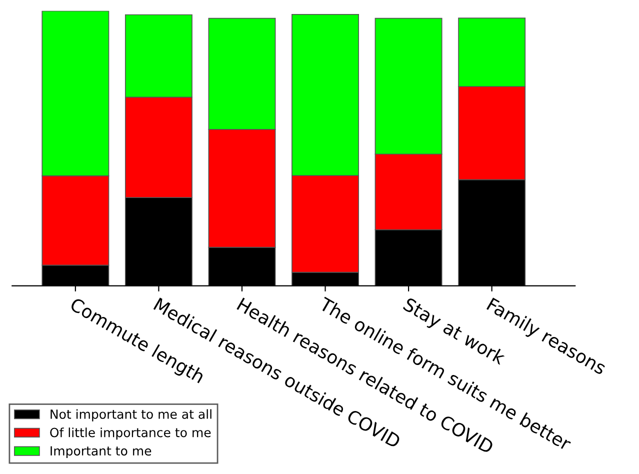  I want to click on legend-label: Of little importance to me, so click(130, 434).